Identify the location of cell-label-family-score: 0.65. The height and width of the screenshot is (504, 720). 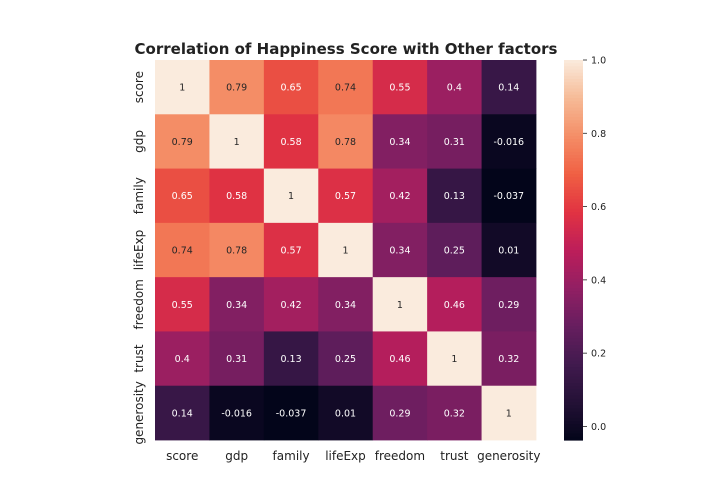
(182, 196).